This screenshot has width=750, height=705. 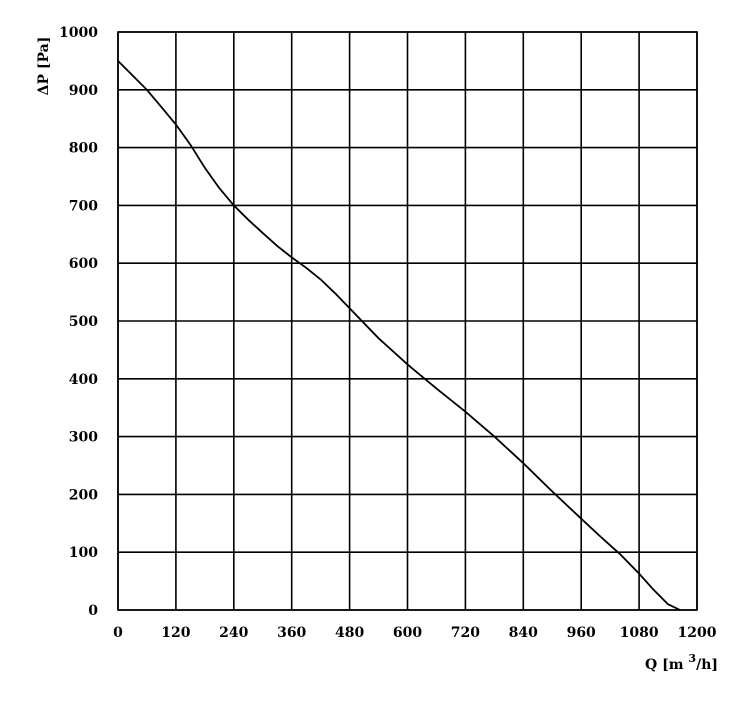 What do you see at coordinates (83, 553) in the screenshot?
I see `y-tick-label: 100` at bounding box center [83, 553].